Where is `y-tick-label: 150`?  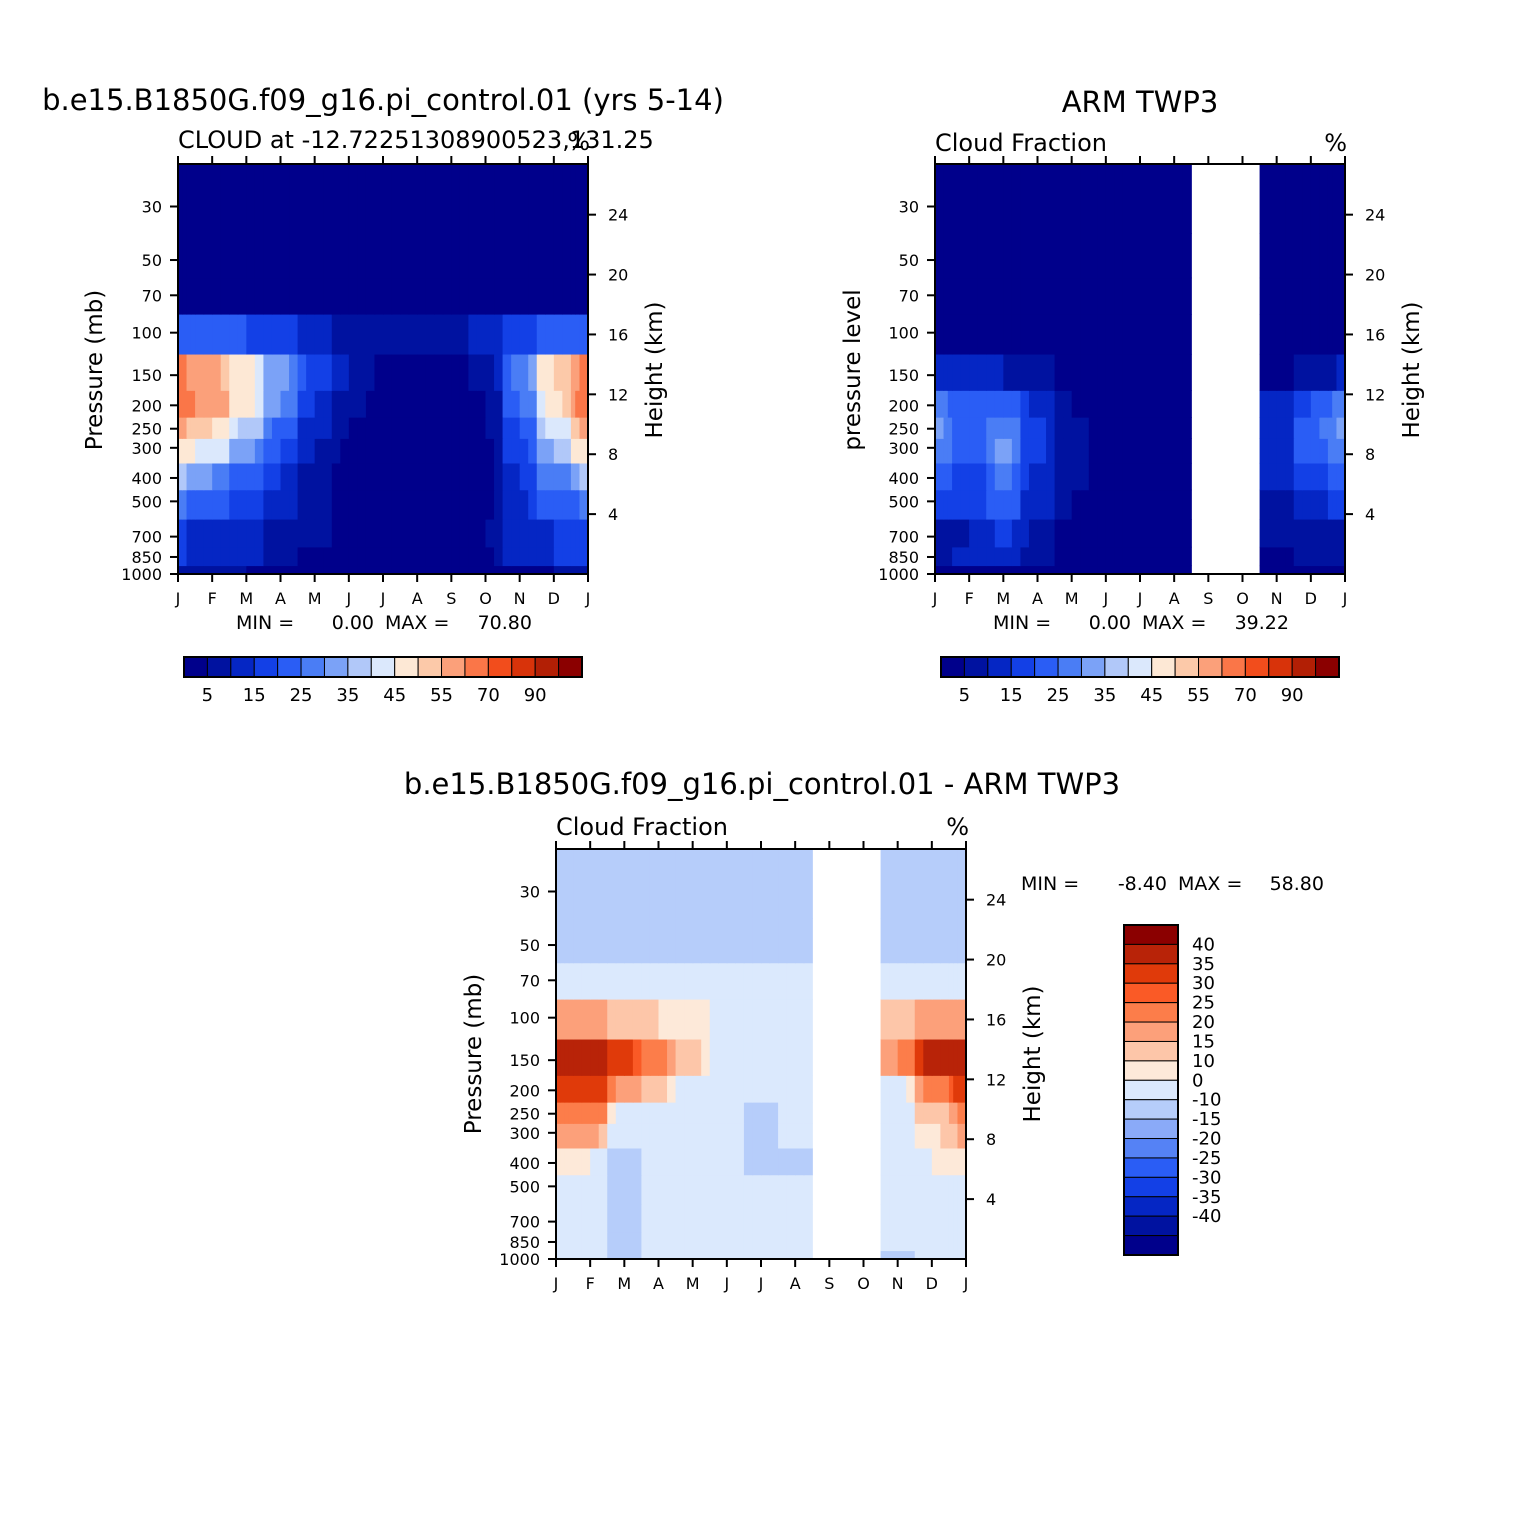
y-tick-label: 150 is located at coordinates (903, 375).